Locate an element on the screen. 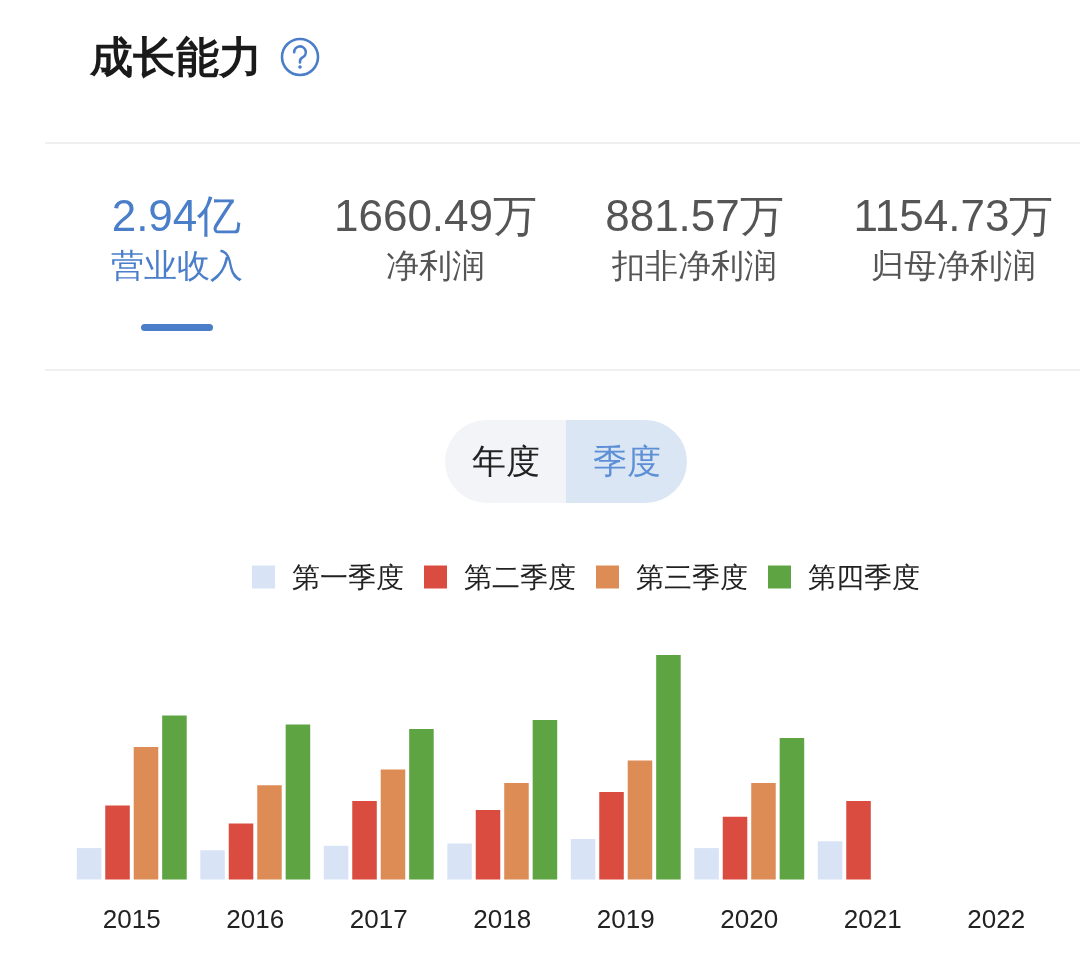  text: 净利润 is located at coordinates (435, 266).